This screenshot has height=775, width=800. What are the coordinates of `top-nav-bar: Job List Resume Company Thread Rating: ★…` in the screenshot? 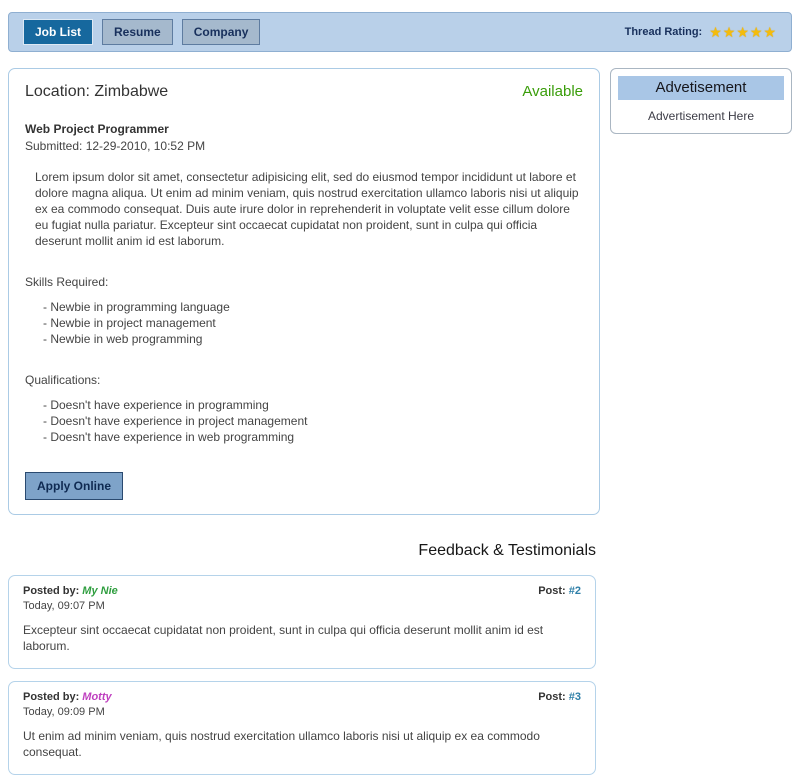 It's located at (400, 32).